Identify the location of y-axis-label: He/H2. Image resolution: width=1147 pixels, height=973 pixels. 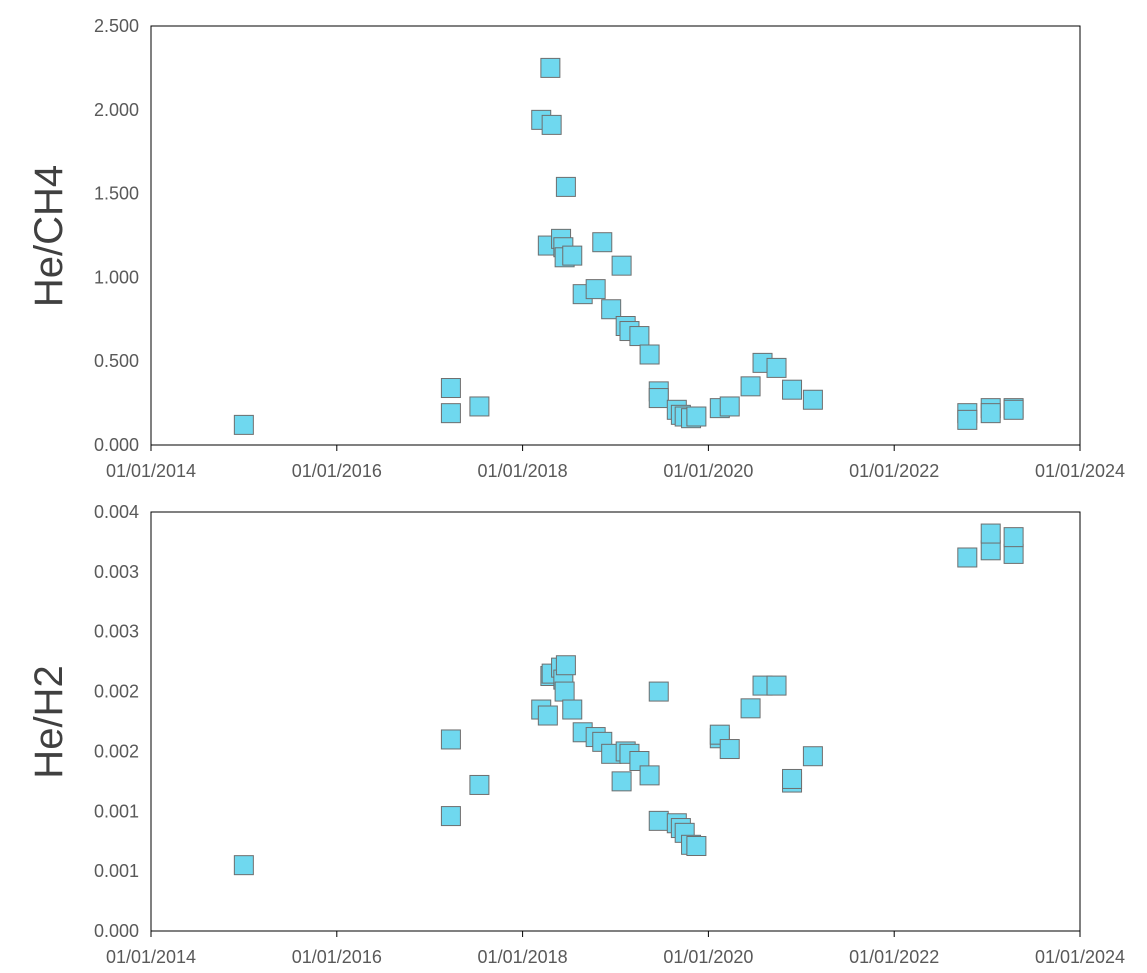
(49, 721).